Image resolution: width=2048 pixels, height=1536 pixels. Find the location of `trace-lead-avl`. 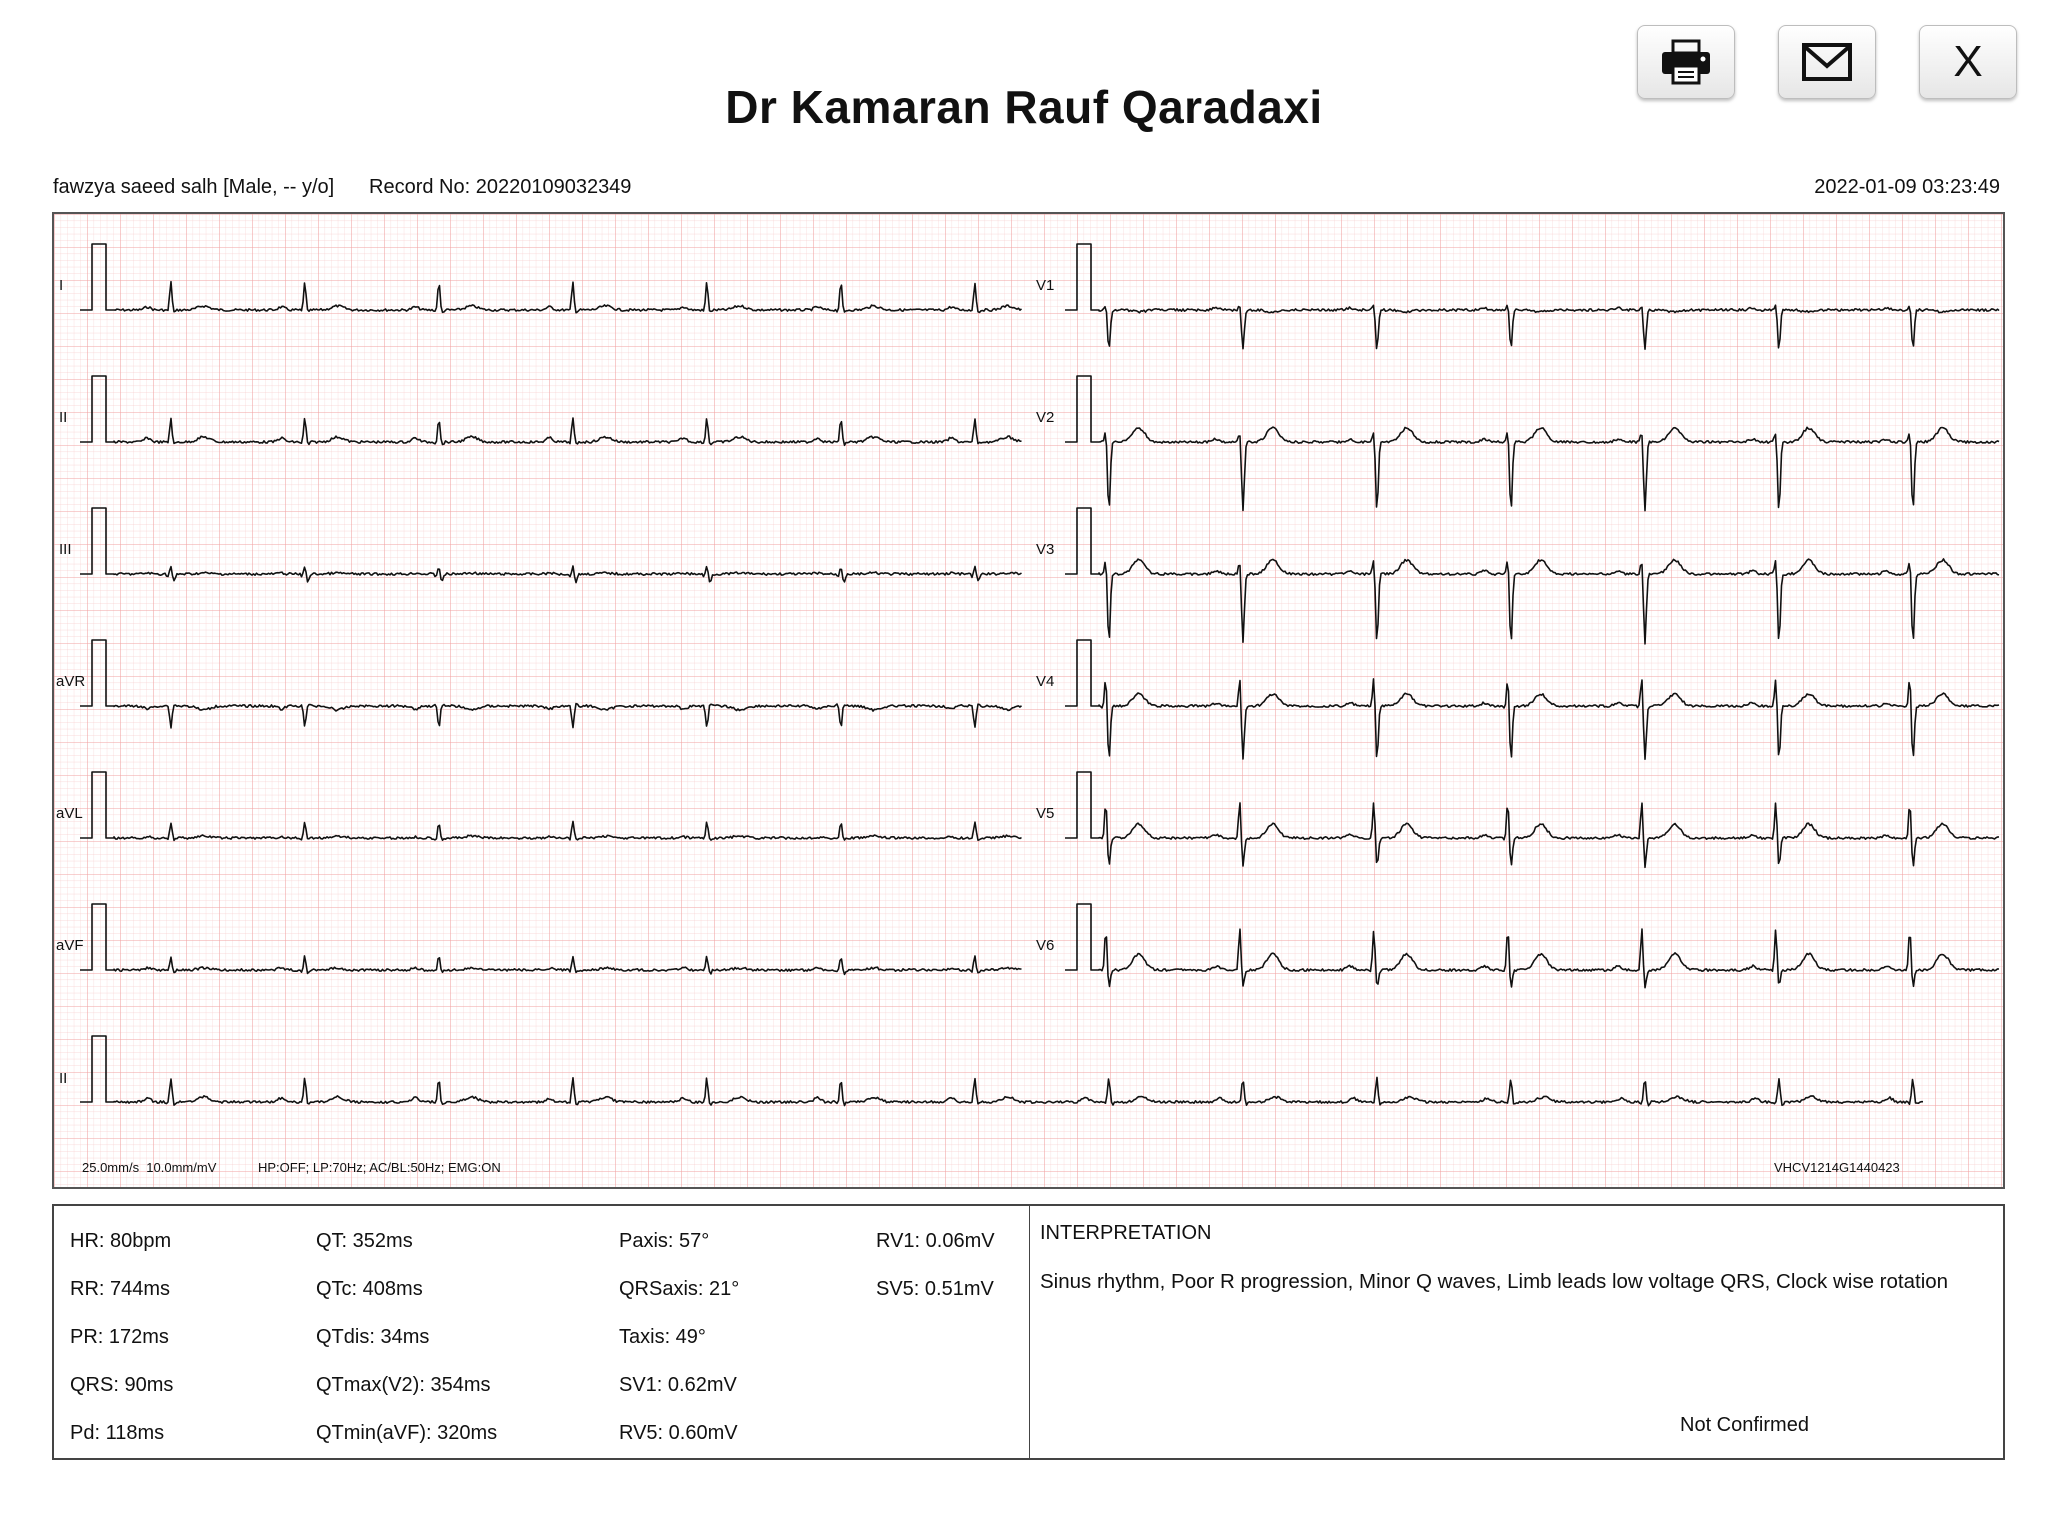

trace-lead-avl is located at coordinates (551, 806).